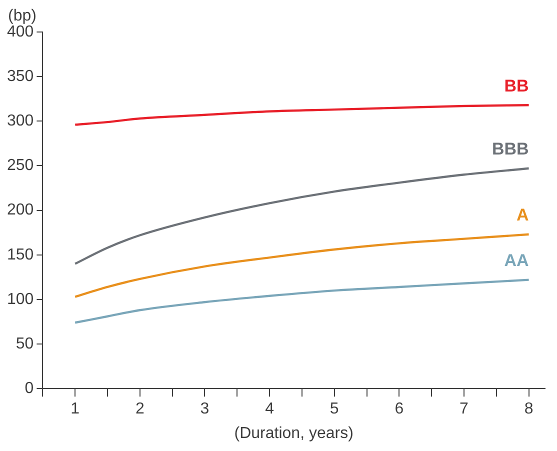 Image resolution: width=557 pixels, height=451 pixels. What do you see at coordinates (529, 409) in the screenshot?
I see `x-tick-label: 8` at bounding box center [529, 409].